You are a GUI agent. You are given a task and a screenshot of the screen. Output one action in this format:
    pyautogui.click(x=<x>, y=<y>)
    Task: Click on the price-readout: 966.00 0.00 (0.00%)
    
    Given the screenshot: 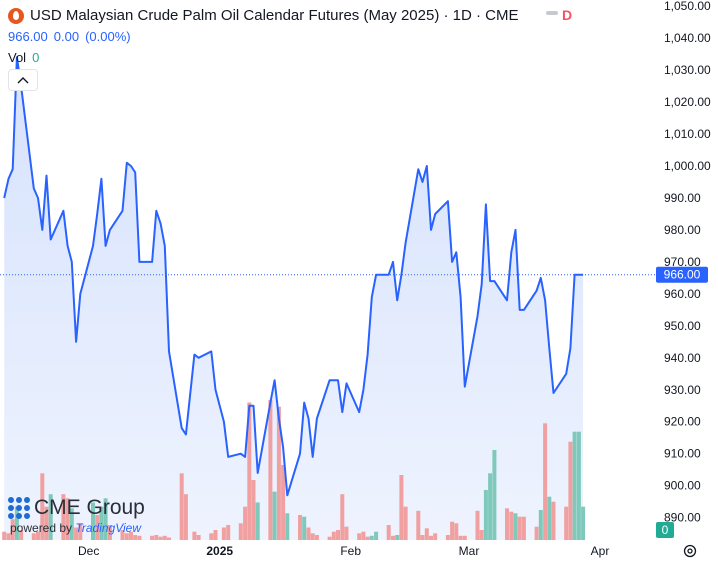 What is the action you would take?
    pyautogui.click(x=69, y=36)
    